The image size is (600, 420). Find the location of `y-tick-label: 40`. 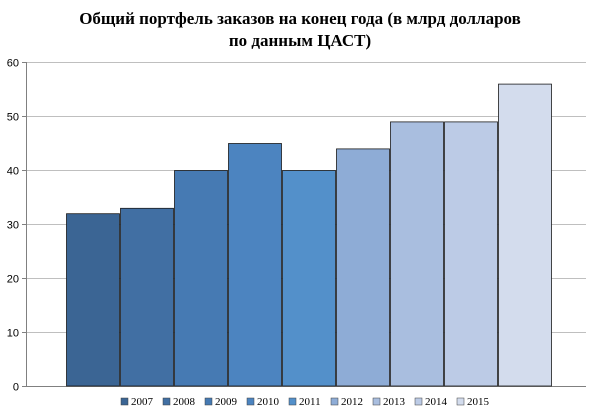

y-tick-label: 40 is located at coordinates (13, 172).